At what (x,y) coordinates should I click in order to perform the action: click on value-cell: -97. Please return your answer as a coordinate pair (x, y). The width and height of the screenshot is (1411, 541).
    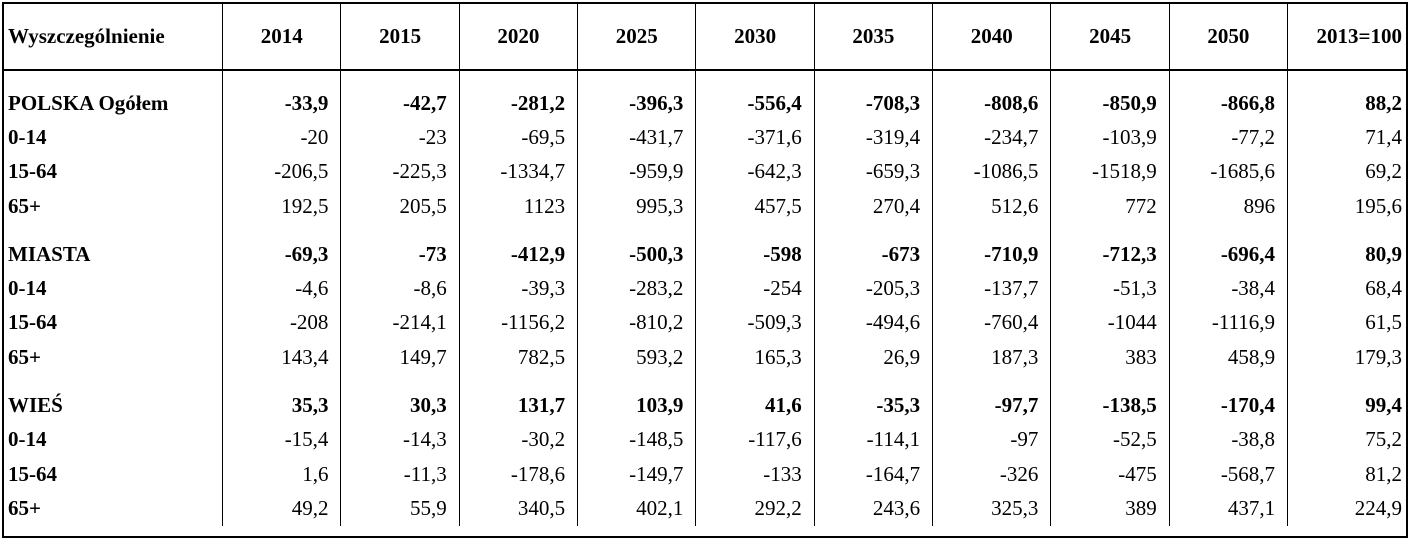
    Looking at the image, I should click on (992, 439).